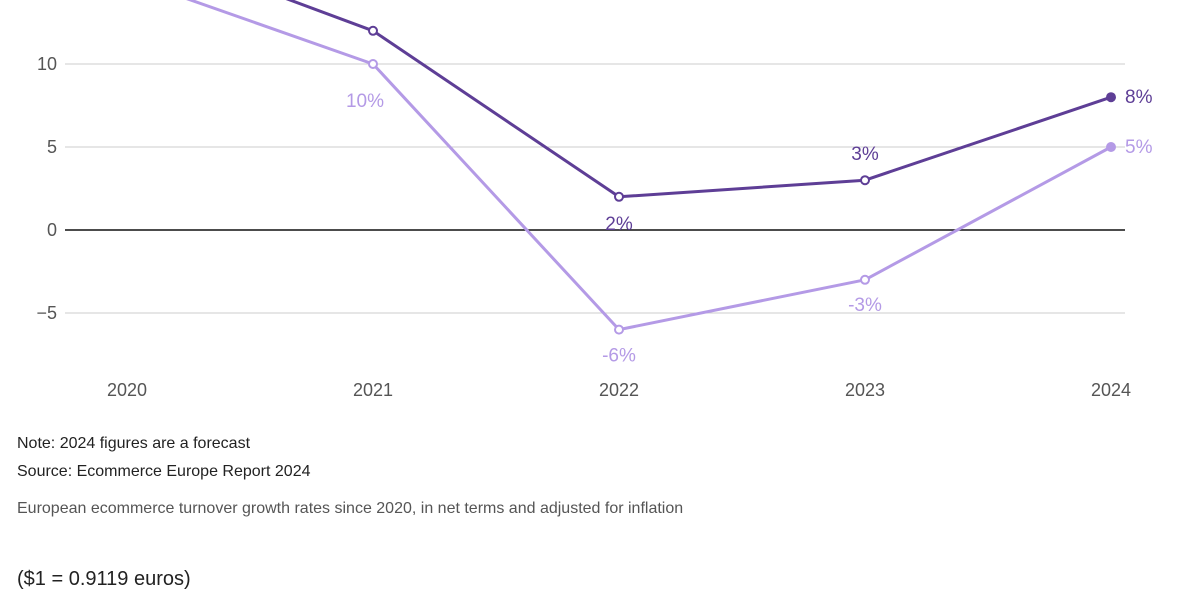 This screenshot has width=1200, height=600. What do you see at coordinates (46, 313) in the screenshot?
I see `y-tick-label: −5` at bounding box center [46, 313].